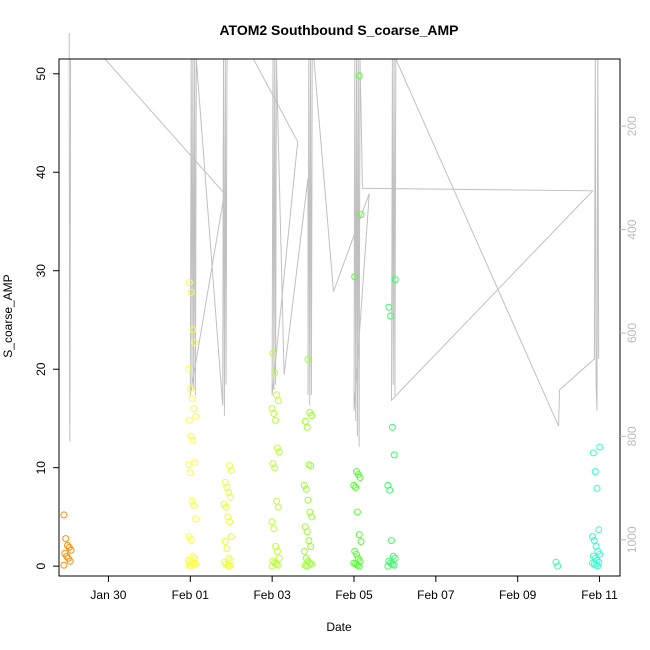 The height and width of the screenshot is (650, 650). What do you see at coordinates (191, 595) in the screenshot?
I see `x-tick-label: Feb 01` at bounding box center [191, 595].